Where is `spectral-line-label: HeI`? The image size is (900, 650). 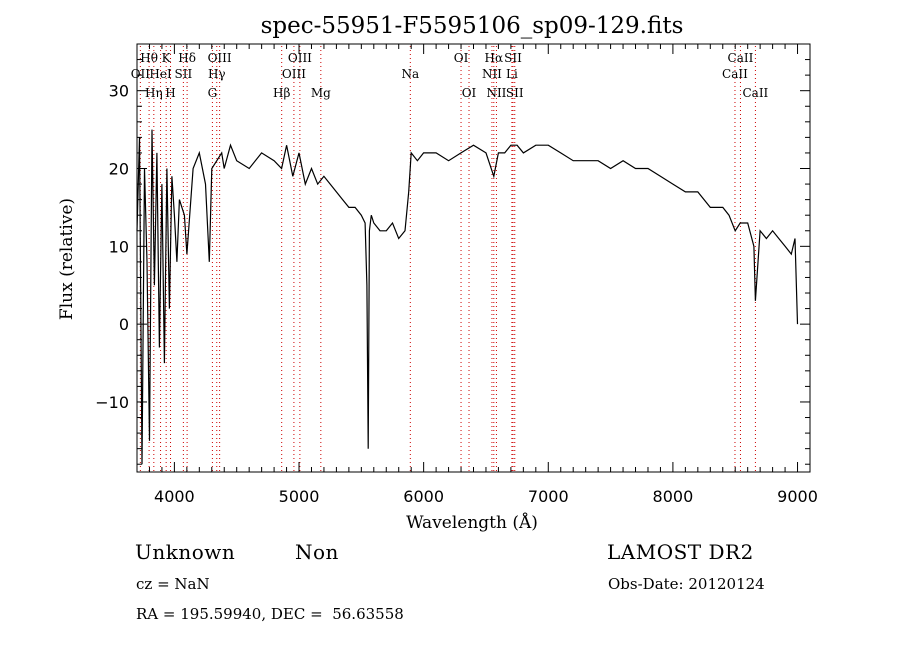
spectral-line-label: HeI is located at coordinates (160, 74).